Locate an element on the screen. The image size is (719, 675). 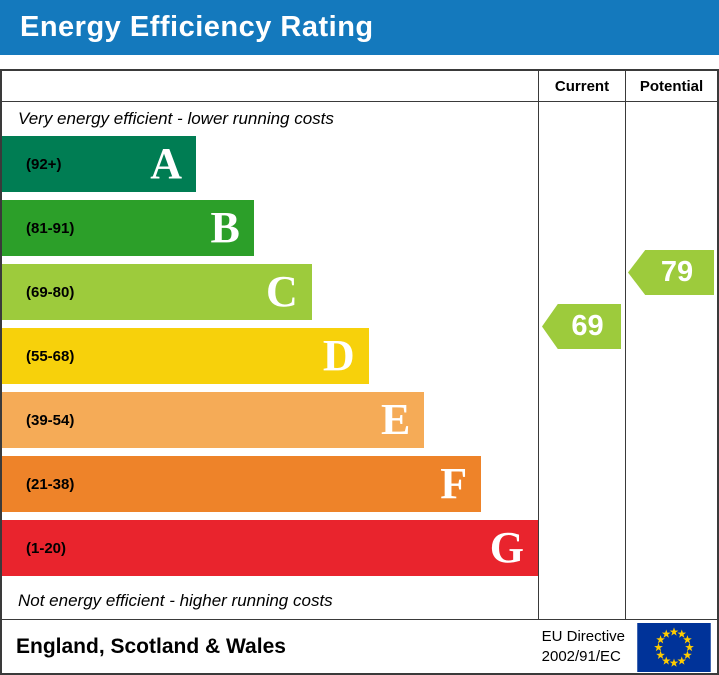
eu-flag-stars is located at coordinates (674, 646).